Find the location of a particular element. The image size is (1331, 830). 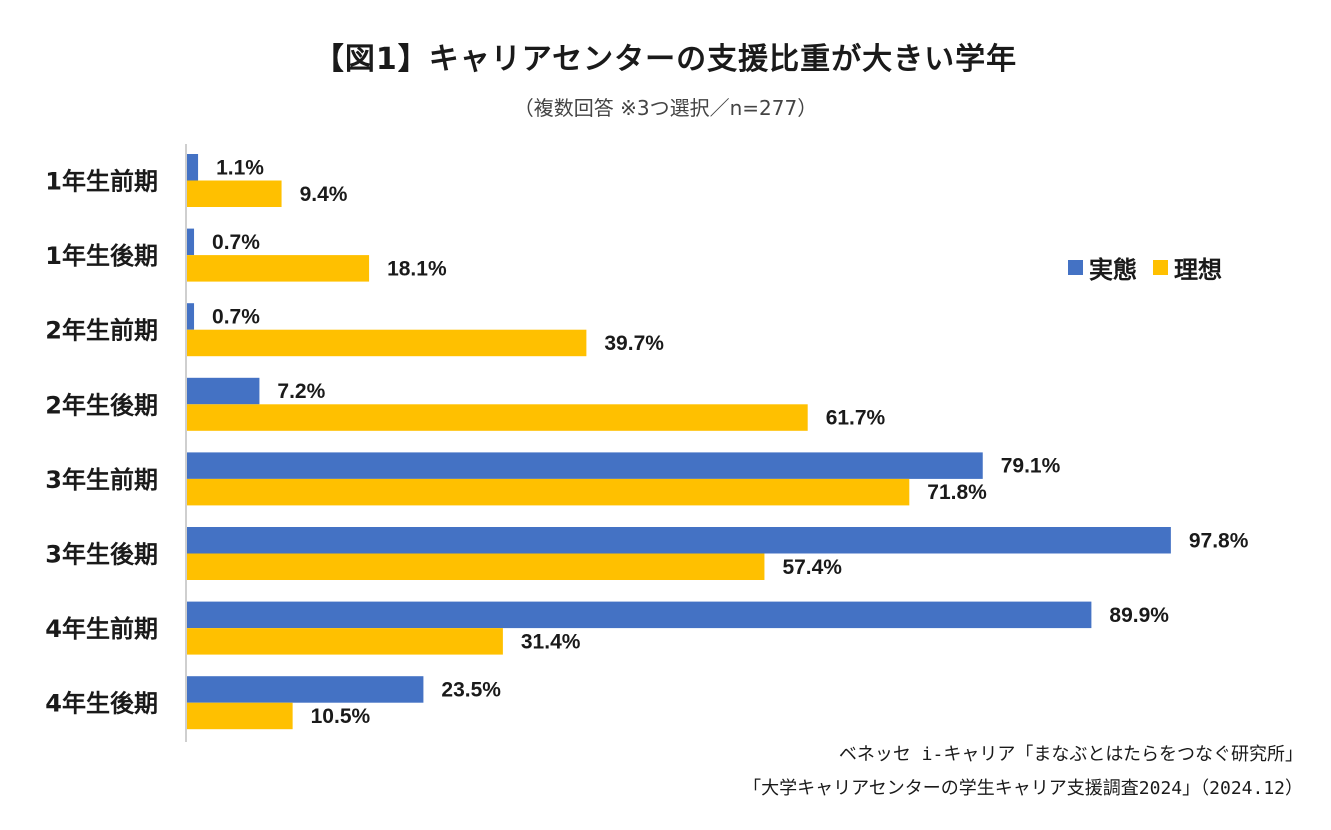

legend-label-actual: 実態 is located at coordinates (1113, 270).